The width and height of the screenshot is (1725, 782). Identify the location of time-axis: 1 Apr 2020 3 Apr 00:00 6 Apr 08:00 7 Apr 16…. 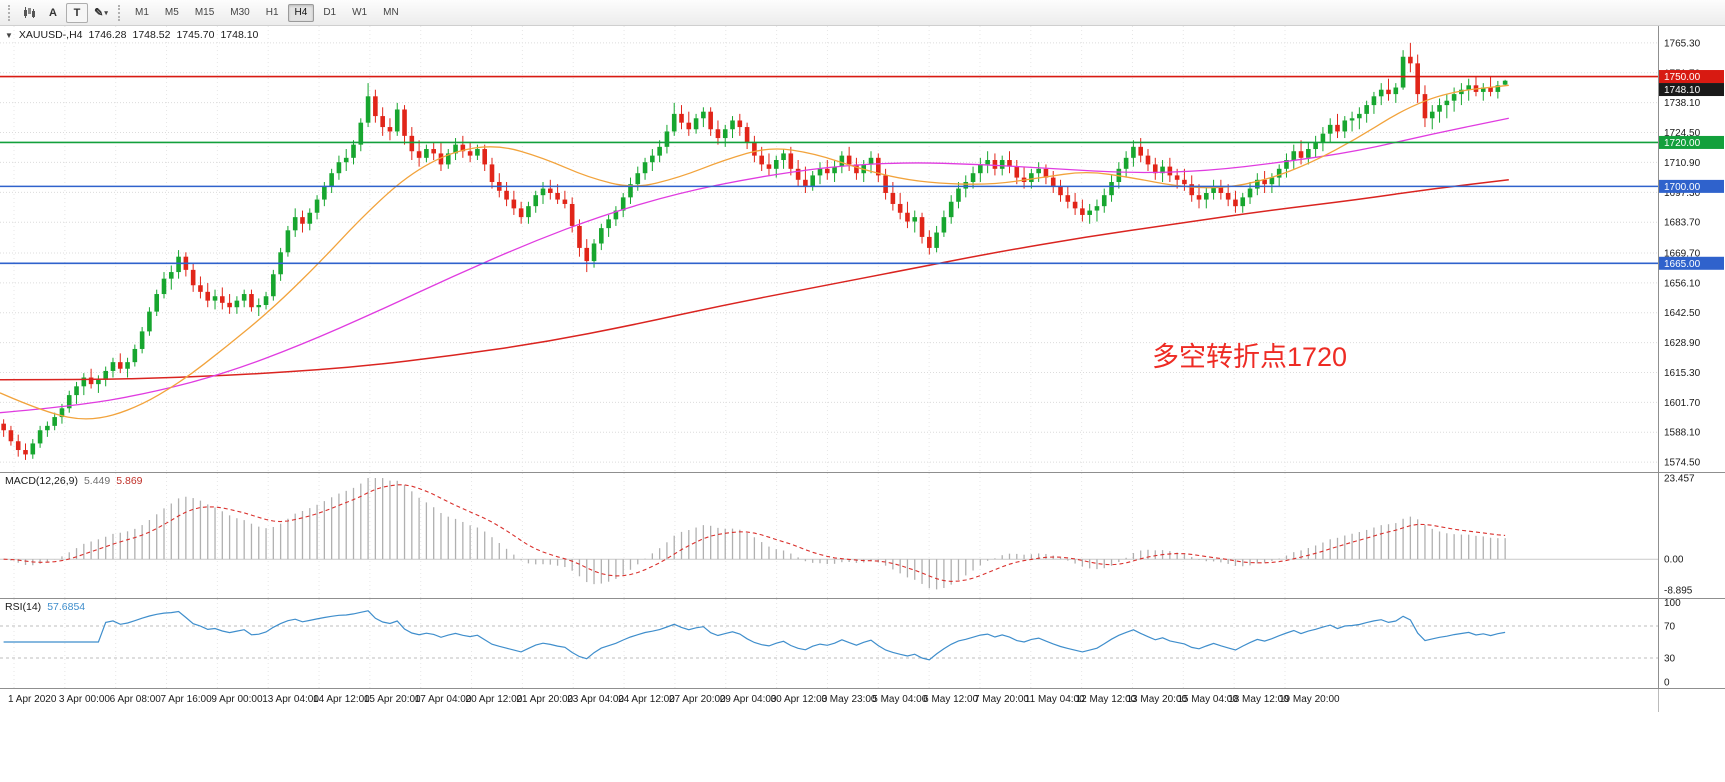
(862, 700).